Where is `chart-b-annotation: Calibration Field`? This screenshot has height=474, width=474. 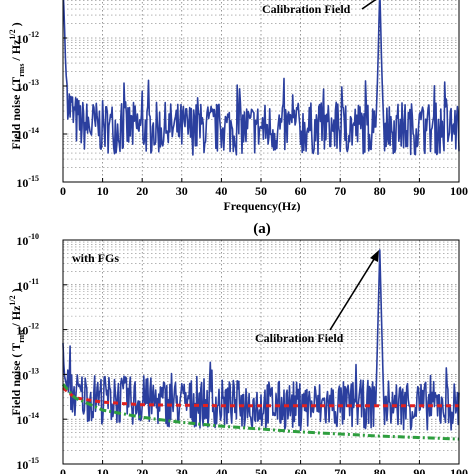
chart-b-annotation: Calibration Field is located at coordinates (299, 338).